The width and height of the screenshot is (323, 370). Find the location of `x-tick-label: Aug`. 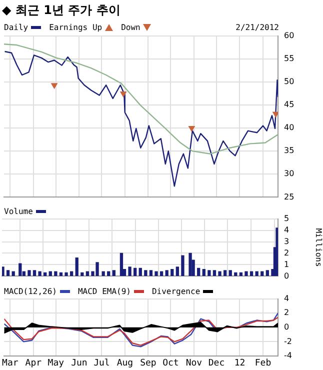

x-tick-label: Aug is located at coordinates (125, 363).